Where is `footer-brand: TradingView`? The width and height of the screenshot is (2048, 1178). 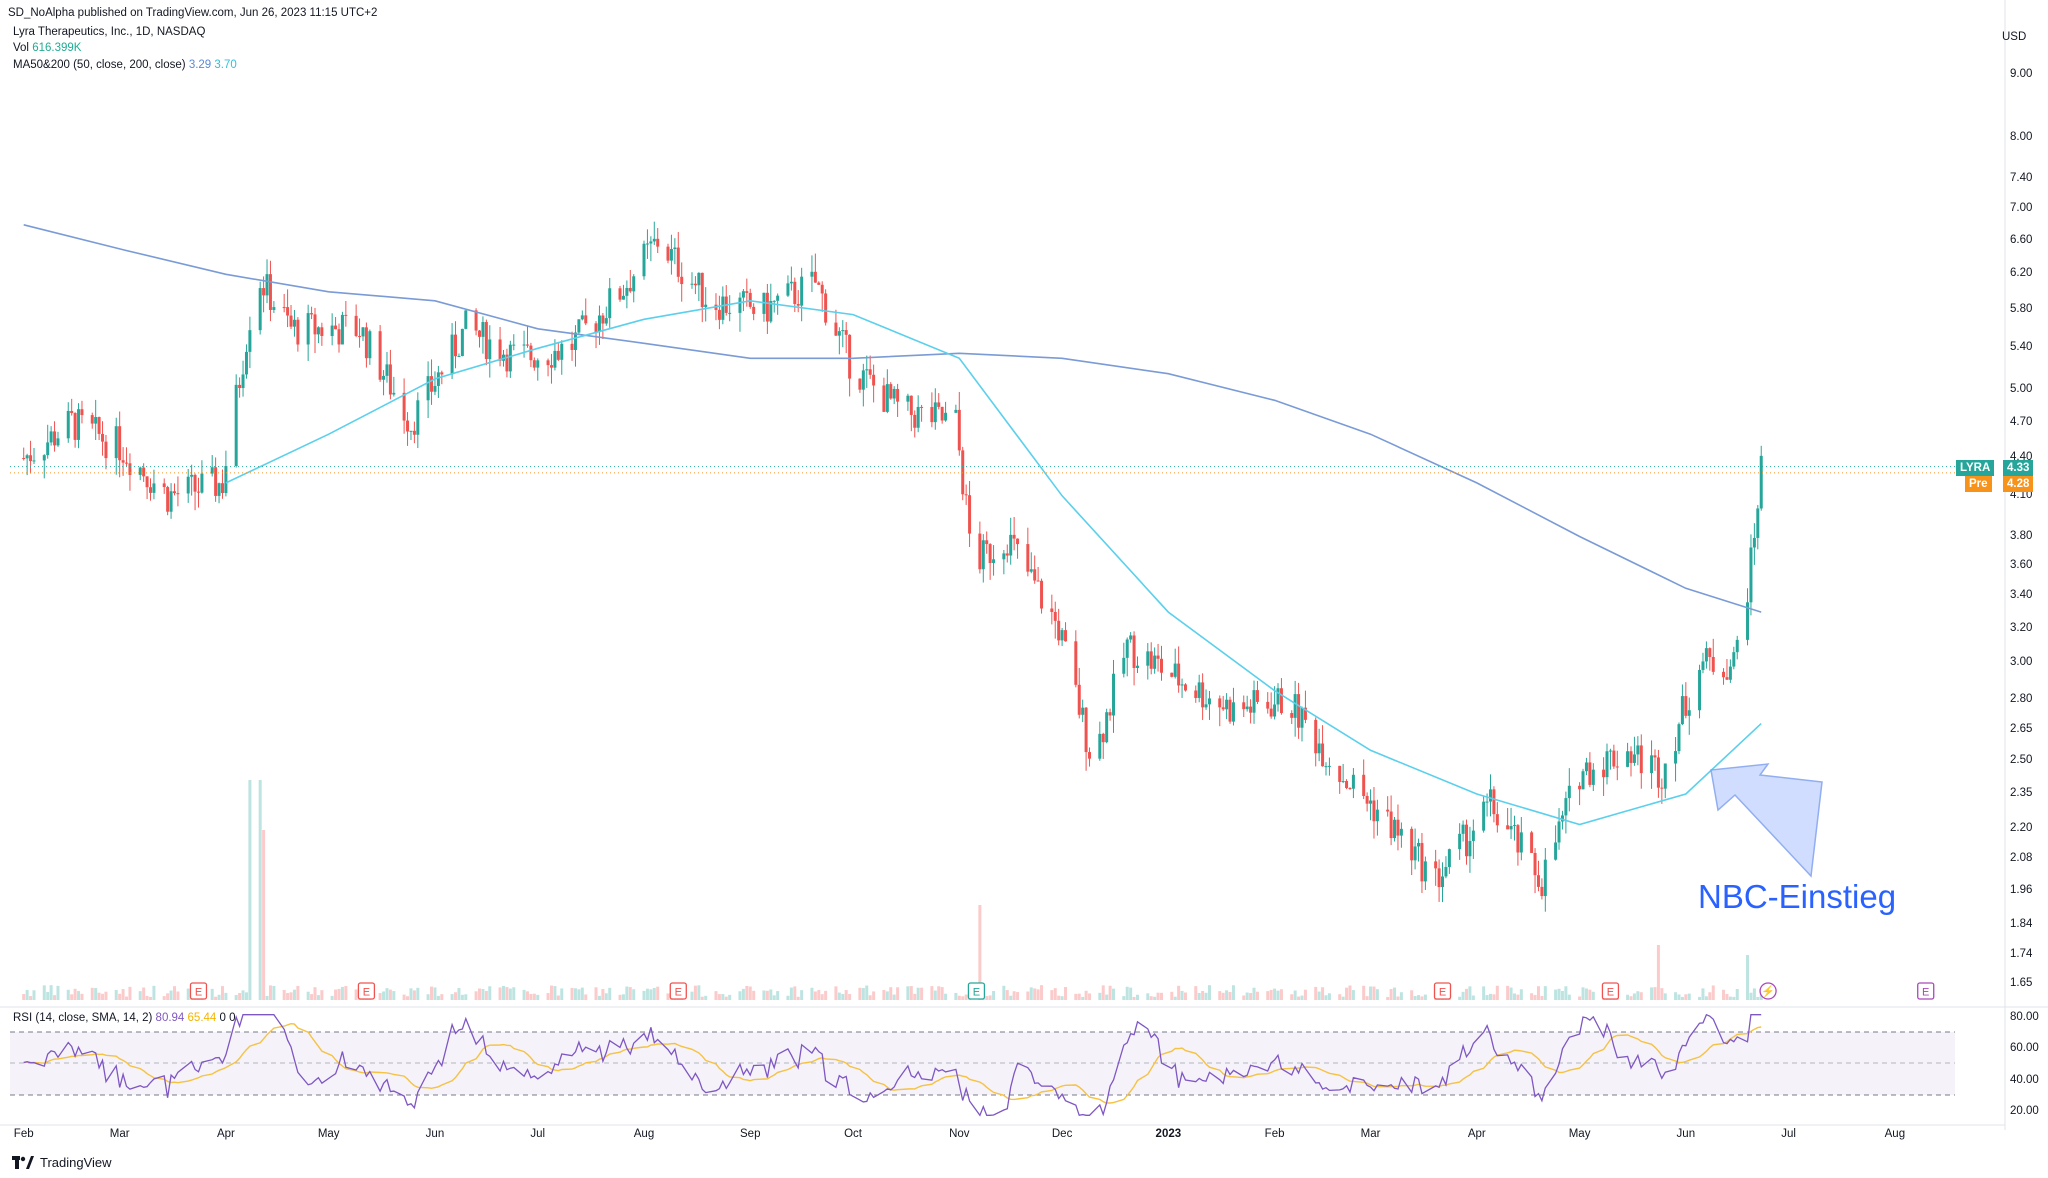
footer-brand: TradingView is located at coordinates (62, 1162).